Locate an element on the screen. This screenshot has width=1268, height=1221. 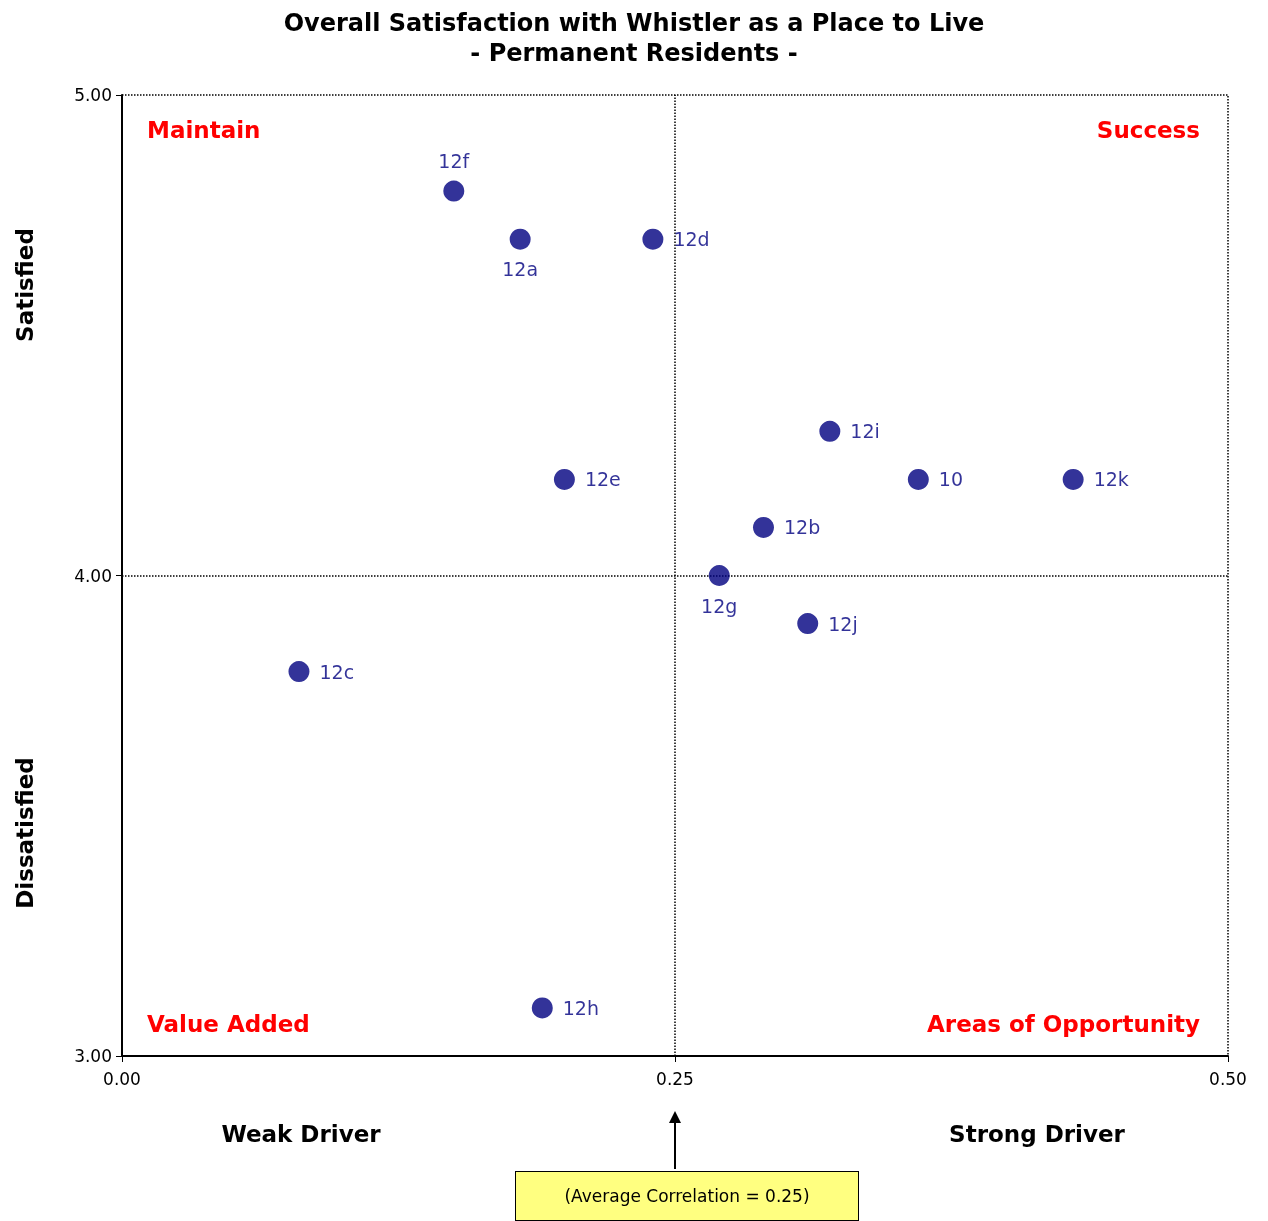
chart-title: Overall Satisfaction with Whistler as a Place to Live is located at coordinates (634, 23).